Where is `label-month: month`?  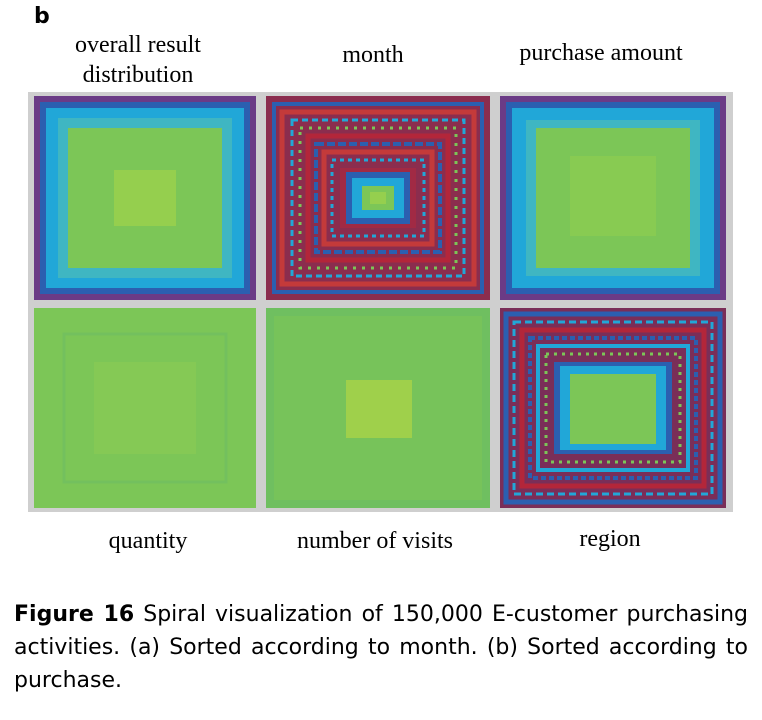 label-month: month is located at coordinates (373, 55).